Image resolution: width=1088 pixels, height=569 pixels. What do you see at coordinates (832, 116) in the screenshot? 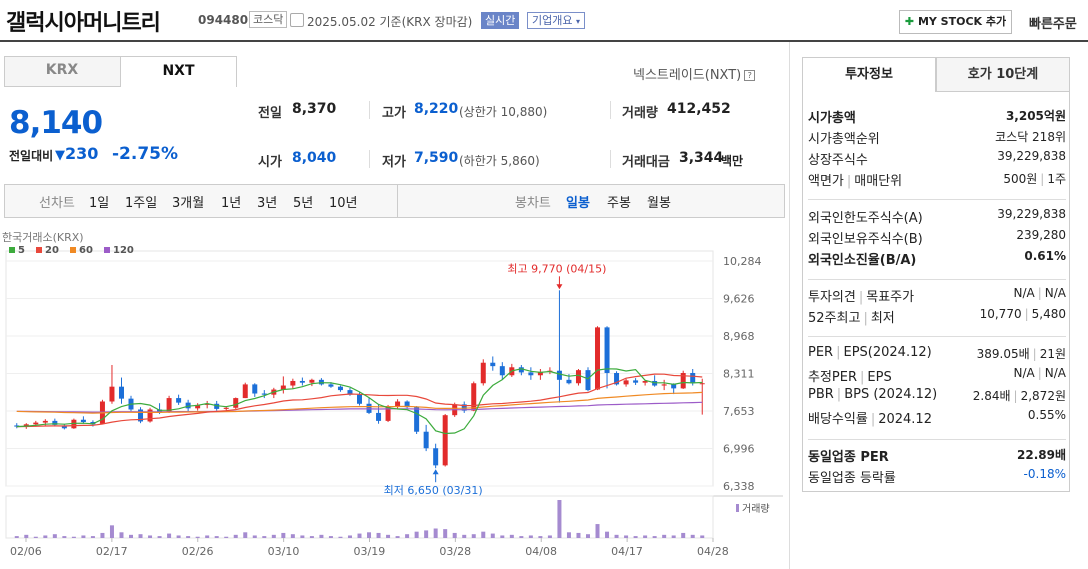
I see `info-key: 시가총액` at bounding box center [832, 116].